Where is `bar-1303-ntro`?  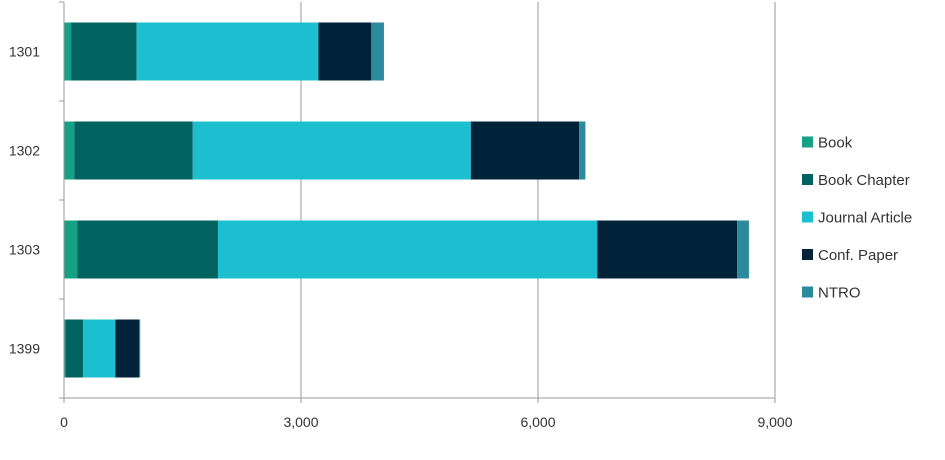
bar-1303-ntro is located at coordinates (743, 249).